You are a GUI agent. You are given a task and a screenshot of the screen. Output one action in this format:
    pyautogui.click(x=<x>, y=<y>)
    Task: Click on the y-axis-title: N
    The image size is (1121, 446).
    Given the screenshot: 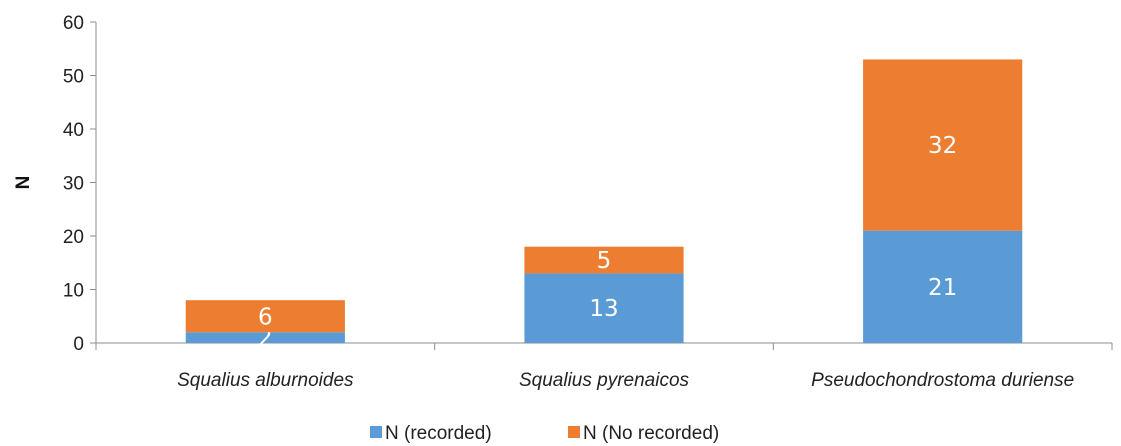 What is the action you would take?
    pyautogui.click(x=23, y=183)
    